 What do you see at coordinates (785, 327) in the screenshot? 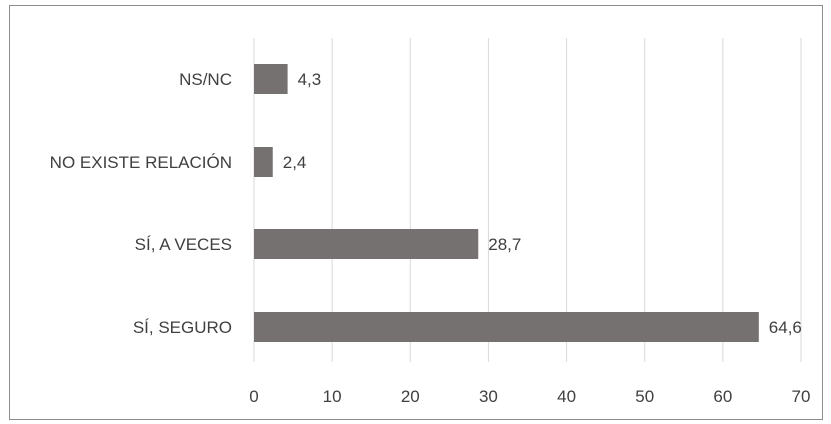
I see `data-label: 64,6` at bounding box center [785, 327].